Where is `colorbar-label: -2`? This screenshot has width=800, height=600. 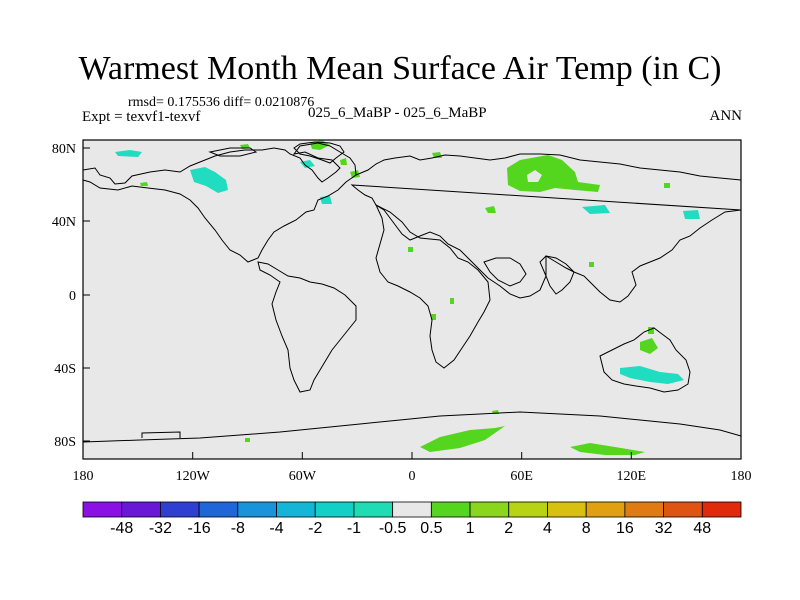 colorbar-label: -2 is located at coordinates (315, 528).